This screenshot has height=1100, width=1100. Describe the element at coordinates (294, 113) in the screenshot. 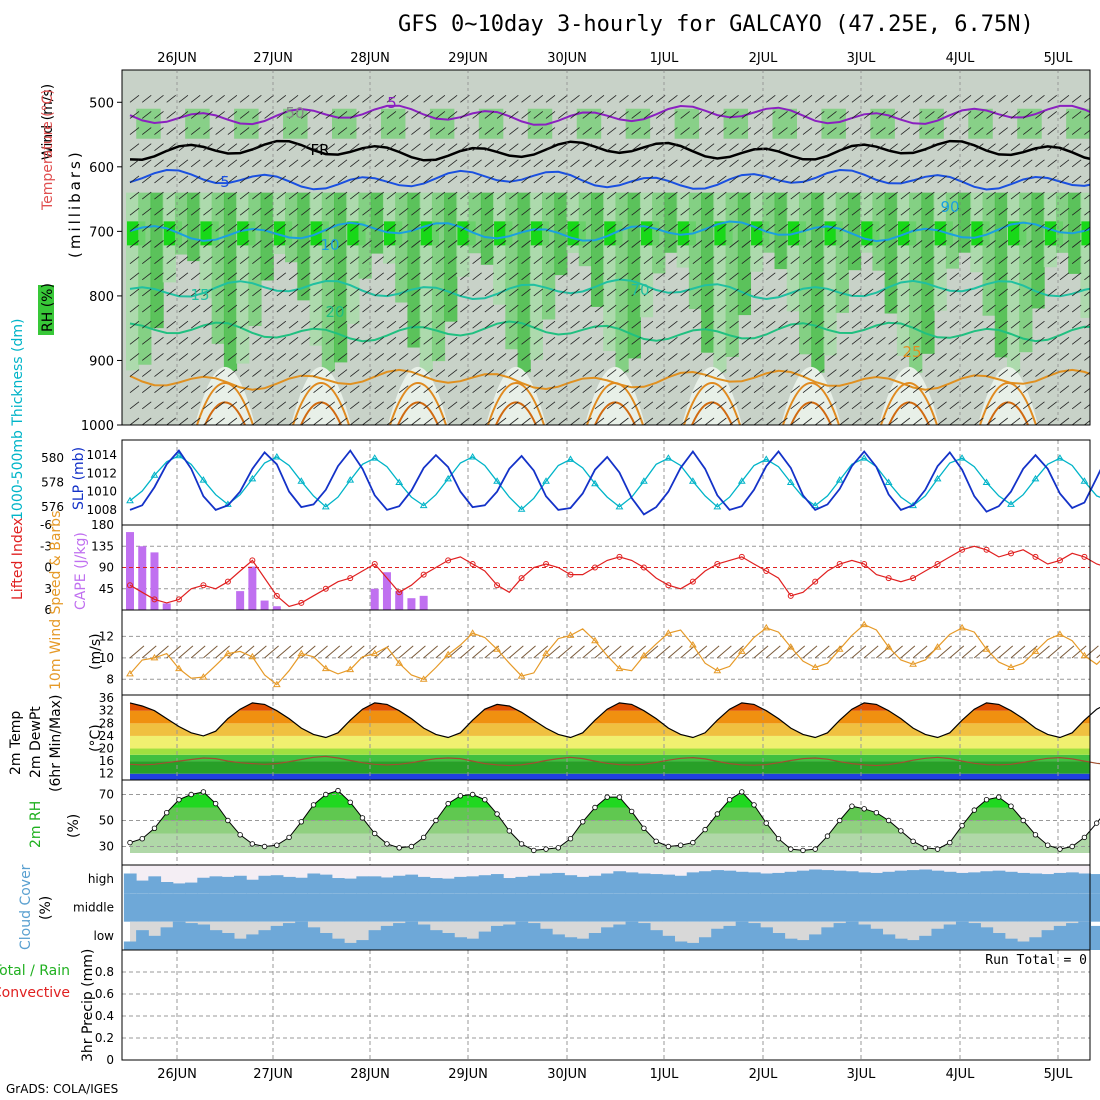

I see `contour-label: 50` at that location.